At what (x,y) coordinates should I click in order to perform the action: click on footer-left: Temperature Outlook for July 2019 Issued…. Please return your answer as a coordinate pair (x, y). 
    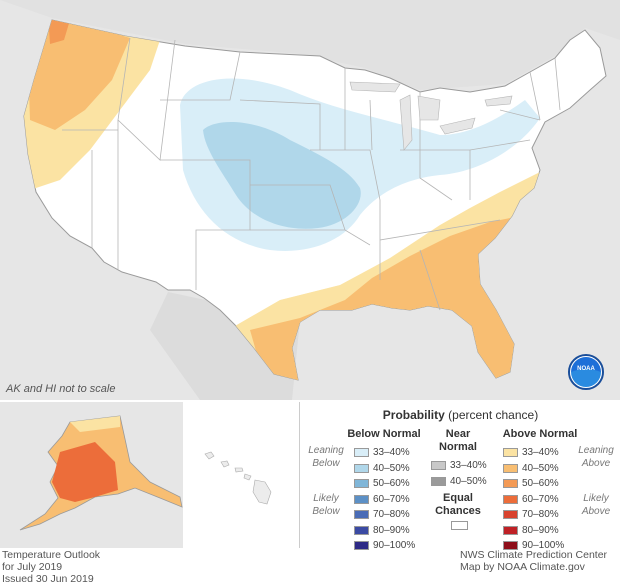
    Looking at the image, I should click on (51, 567).